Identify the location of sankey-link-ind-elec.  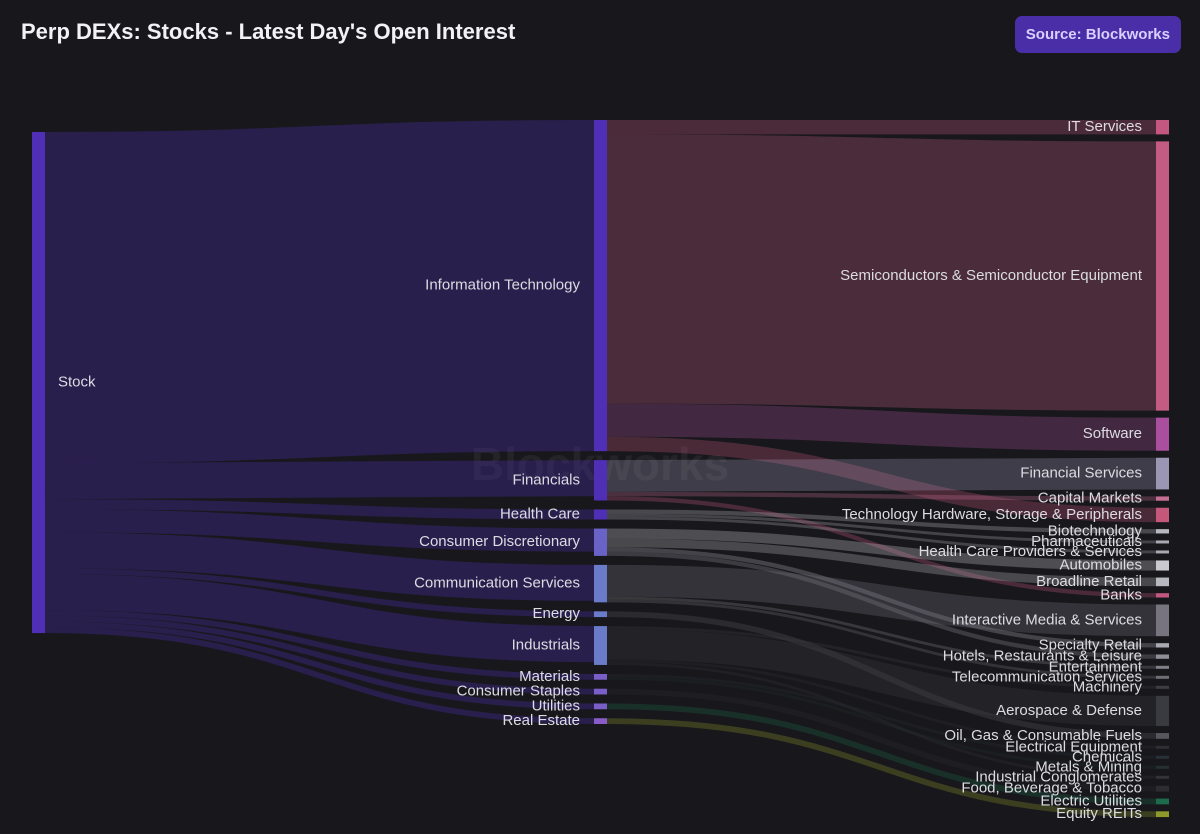
(881, 704).